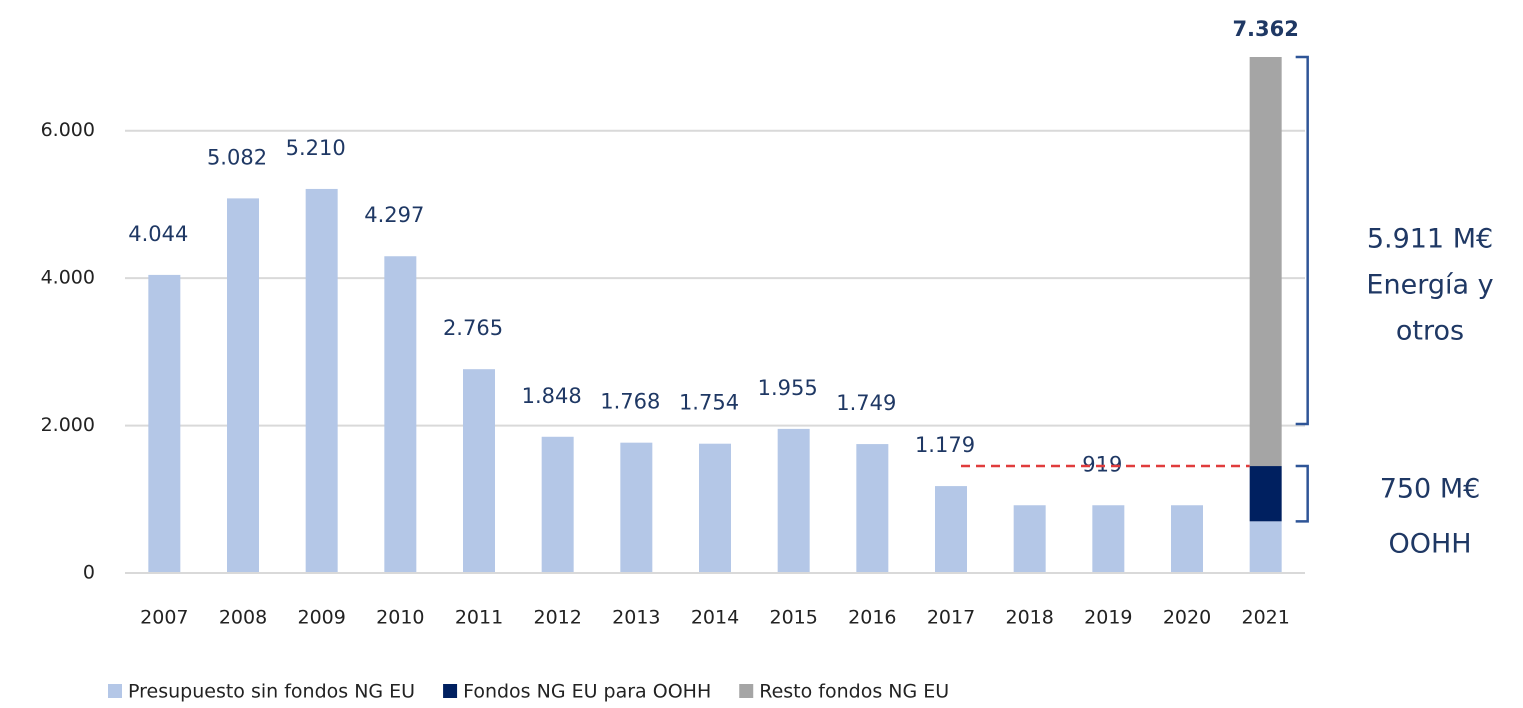 The width and height of the screenshot is (1523, 708). I want to click on annotation: Energía y, so click(1429, 285).